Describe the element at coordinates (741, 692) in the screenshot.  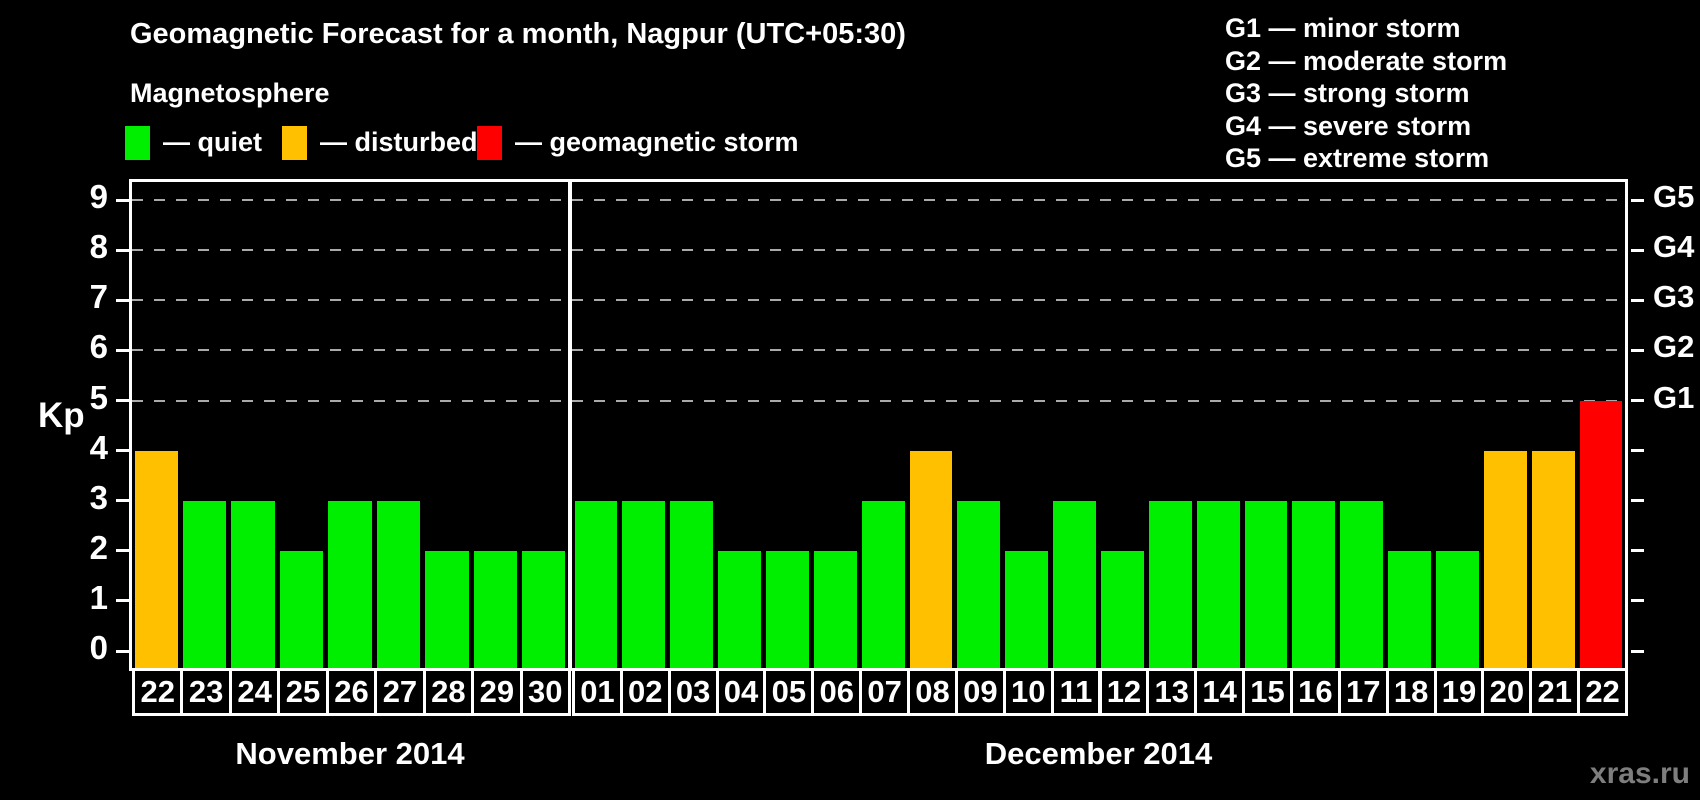
I see `day-label: 04` at that location.